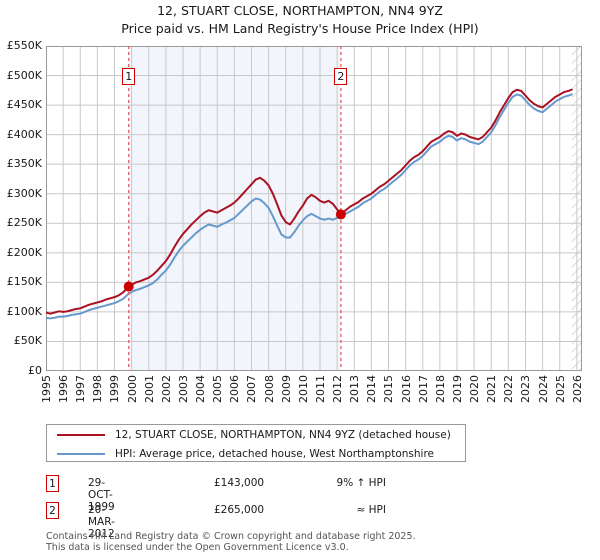  I want to click on page-title: 12, STUART CLOSE, NORTHAMPTON, NN4 9YZ, so click(300, 10).